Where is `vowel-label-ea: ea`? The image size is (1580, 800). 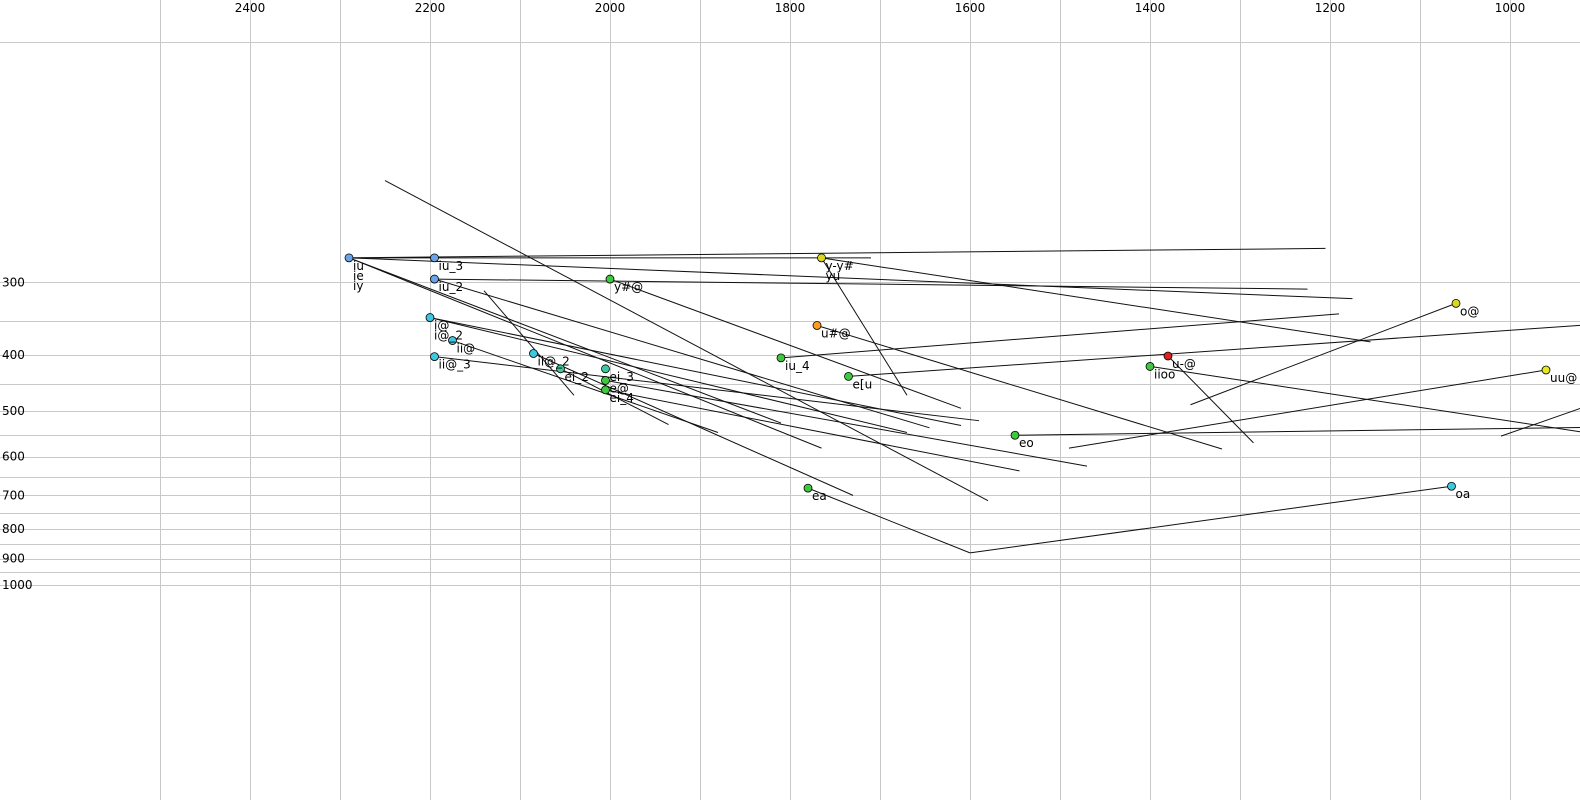 vowel-label-ea: ea is located at coordinates (819, 496).